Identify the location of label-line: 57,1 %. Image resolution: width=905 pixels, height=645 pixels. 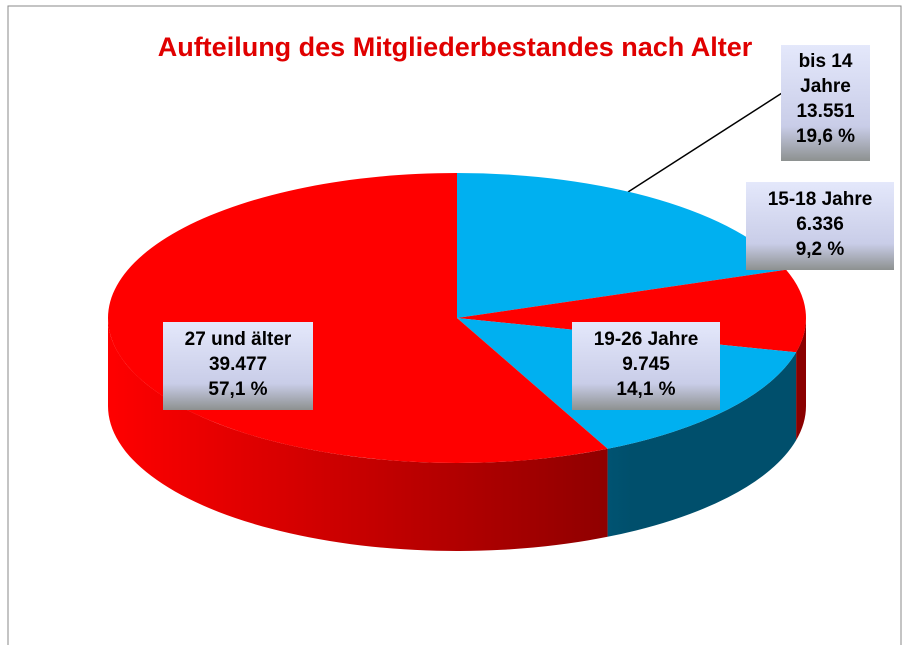
(238, 389).